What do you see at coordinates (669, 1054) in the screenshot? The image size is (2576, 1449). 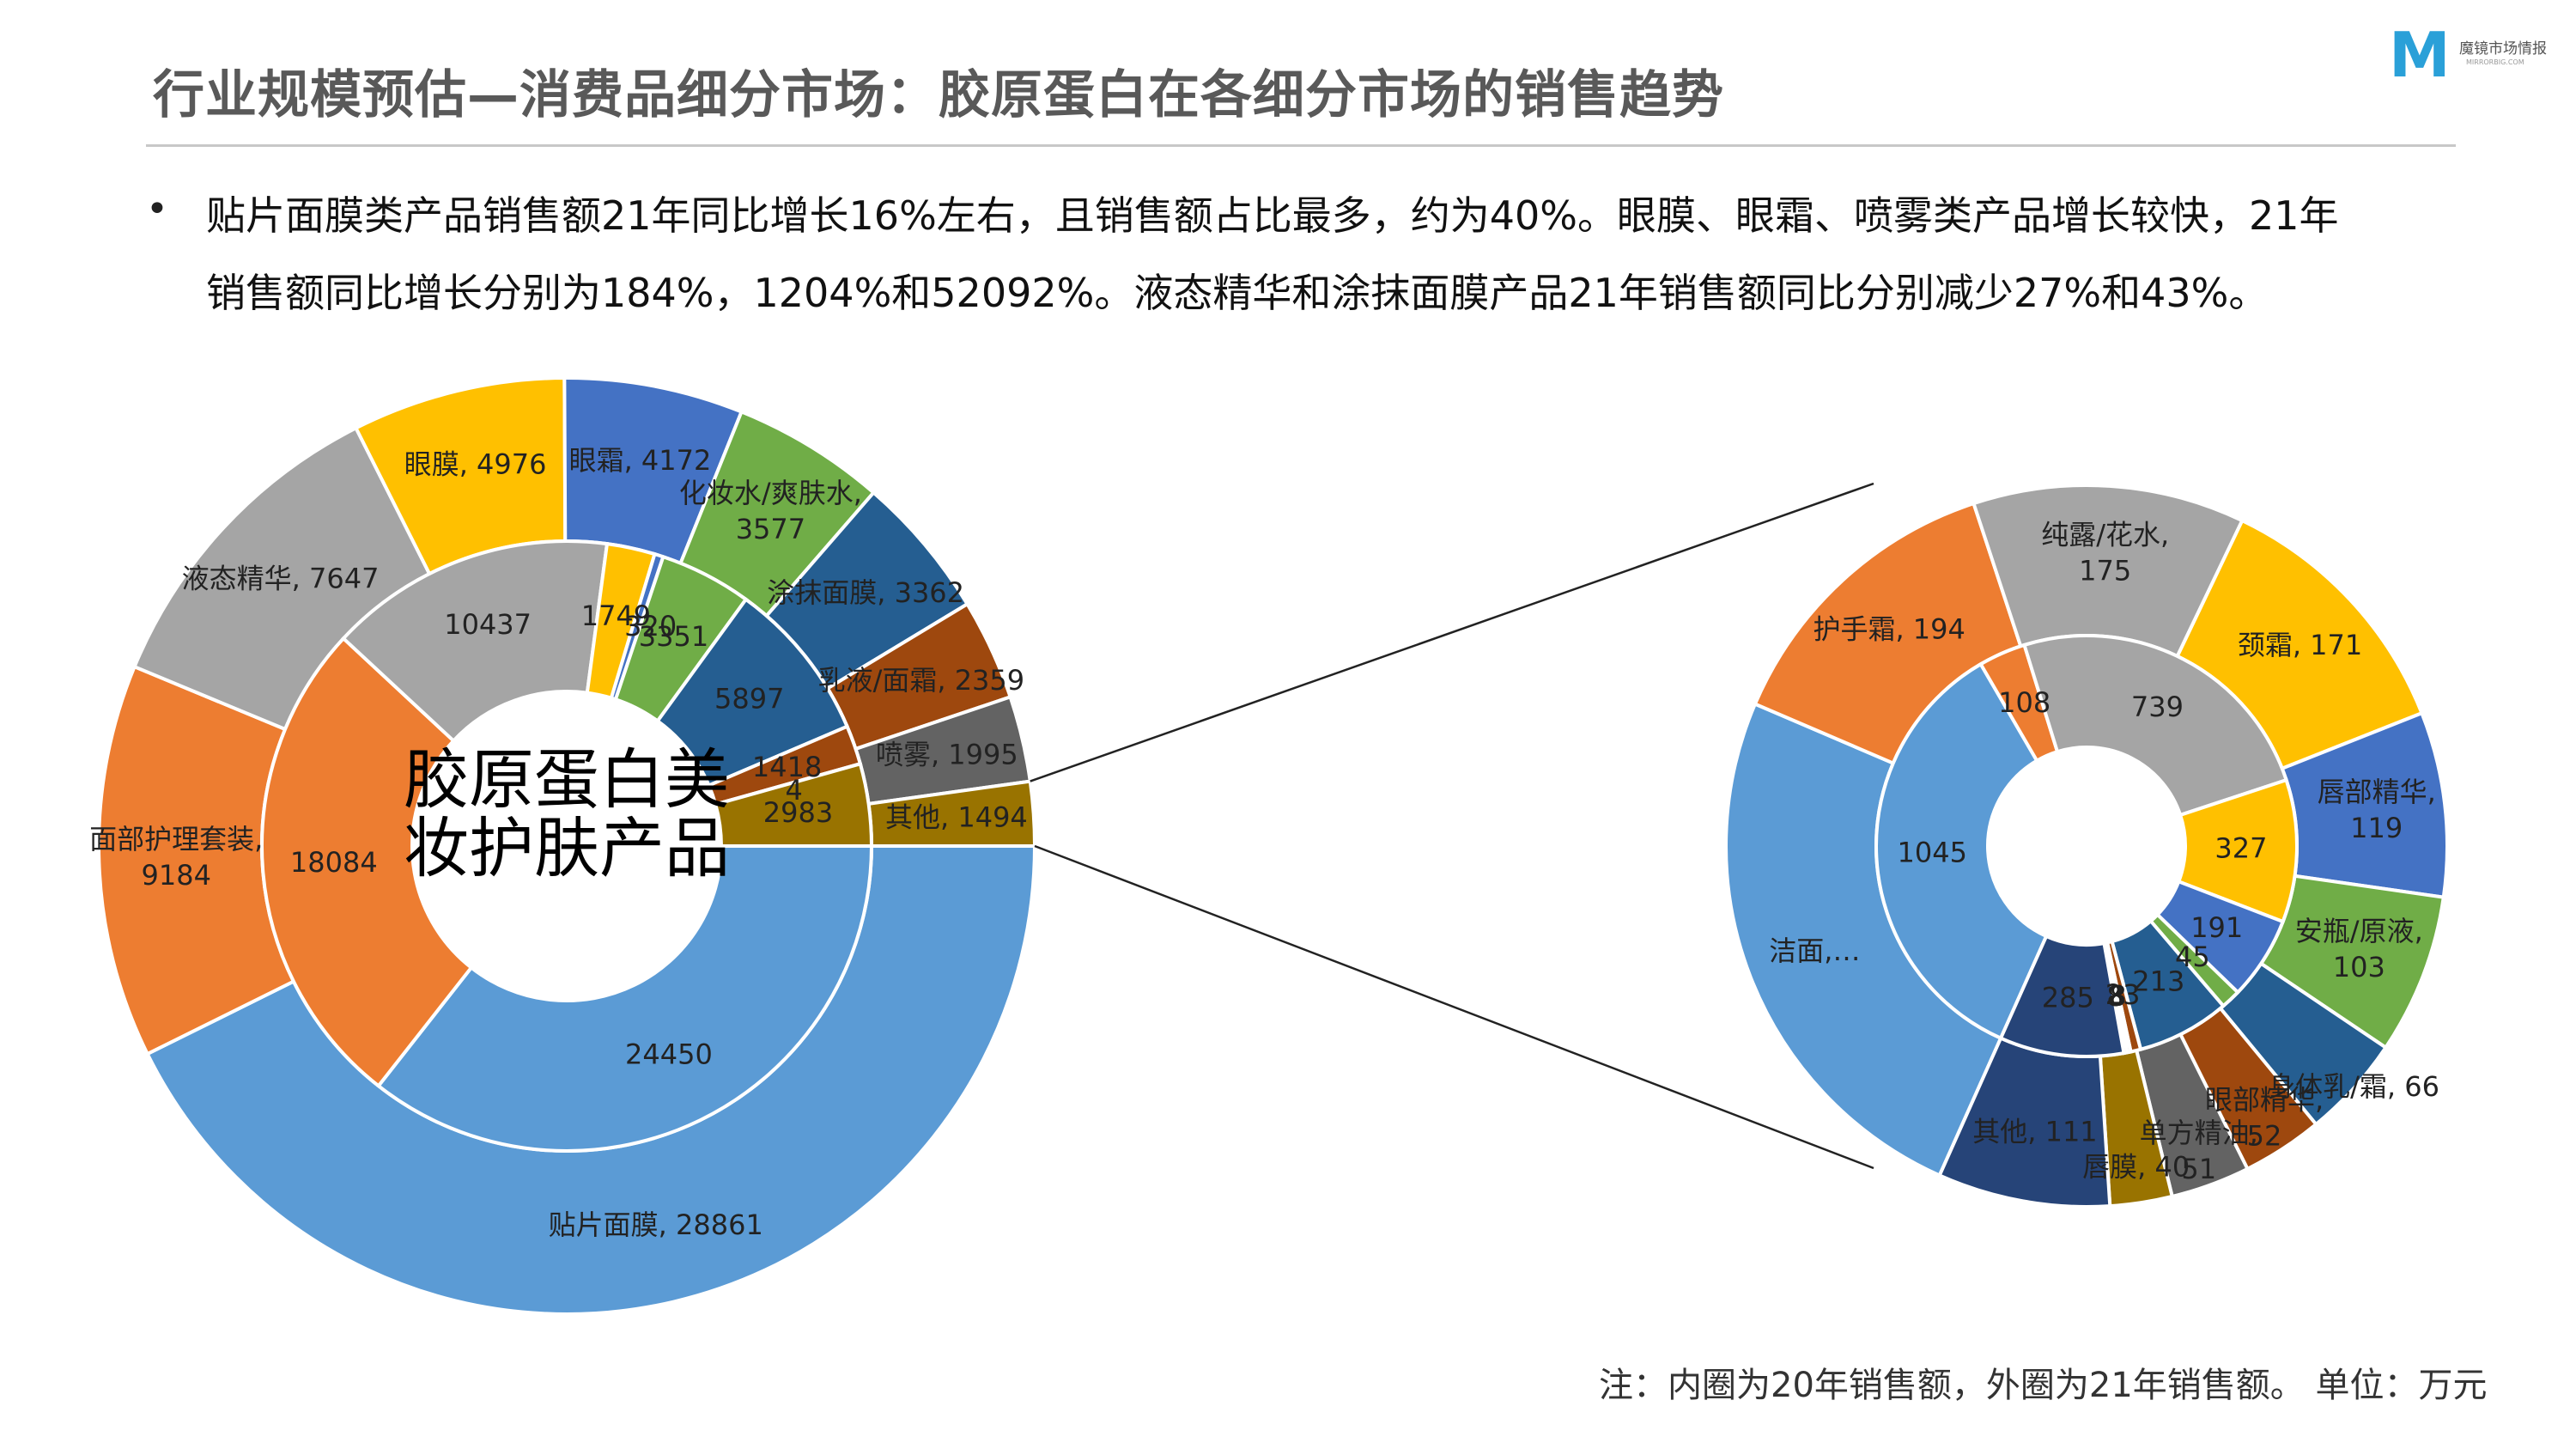 I see `inner-label-0: 24450` at bounding box center [669, 1054].